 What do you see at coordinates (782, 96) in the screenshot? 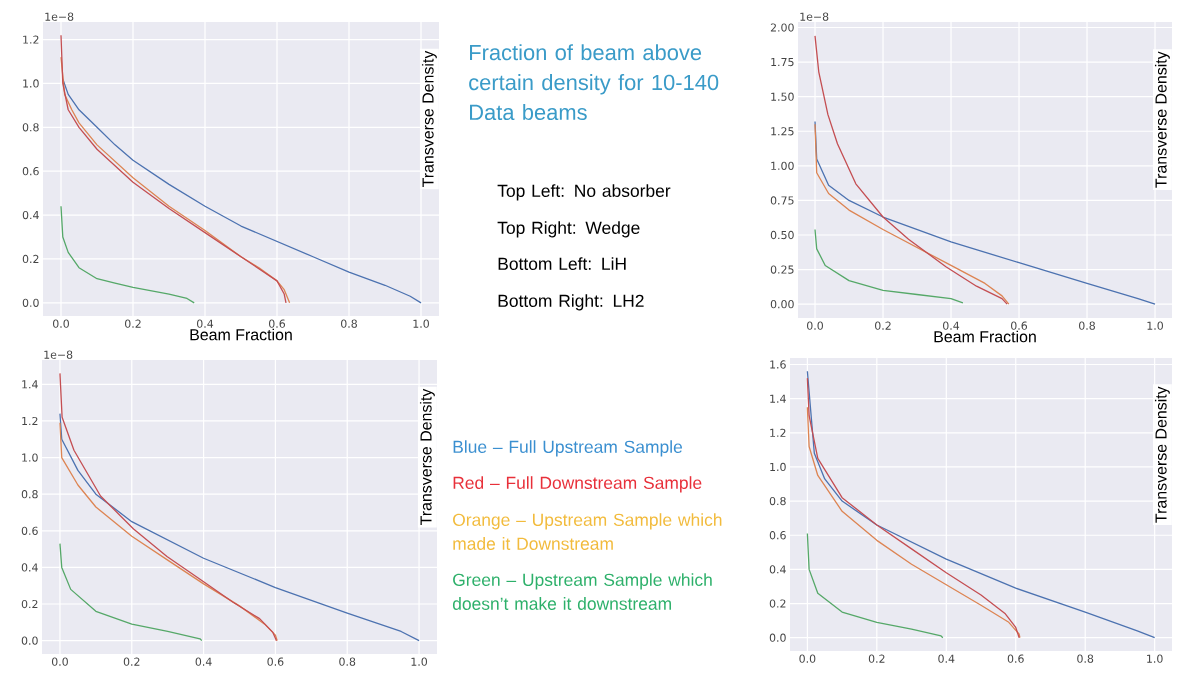
I see `y-tick-label: 1.50` at bounding box center [782, 96].